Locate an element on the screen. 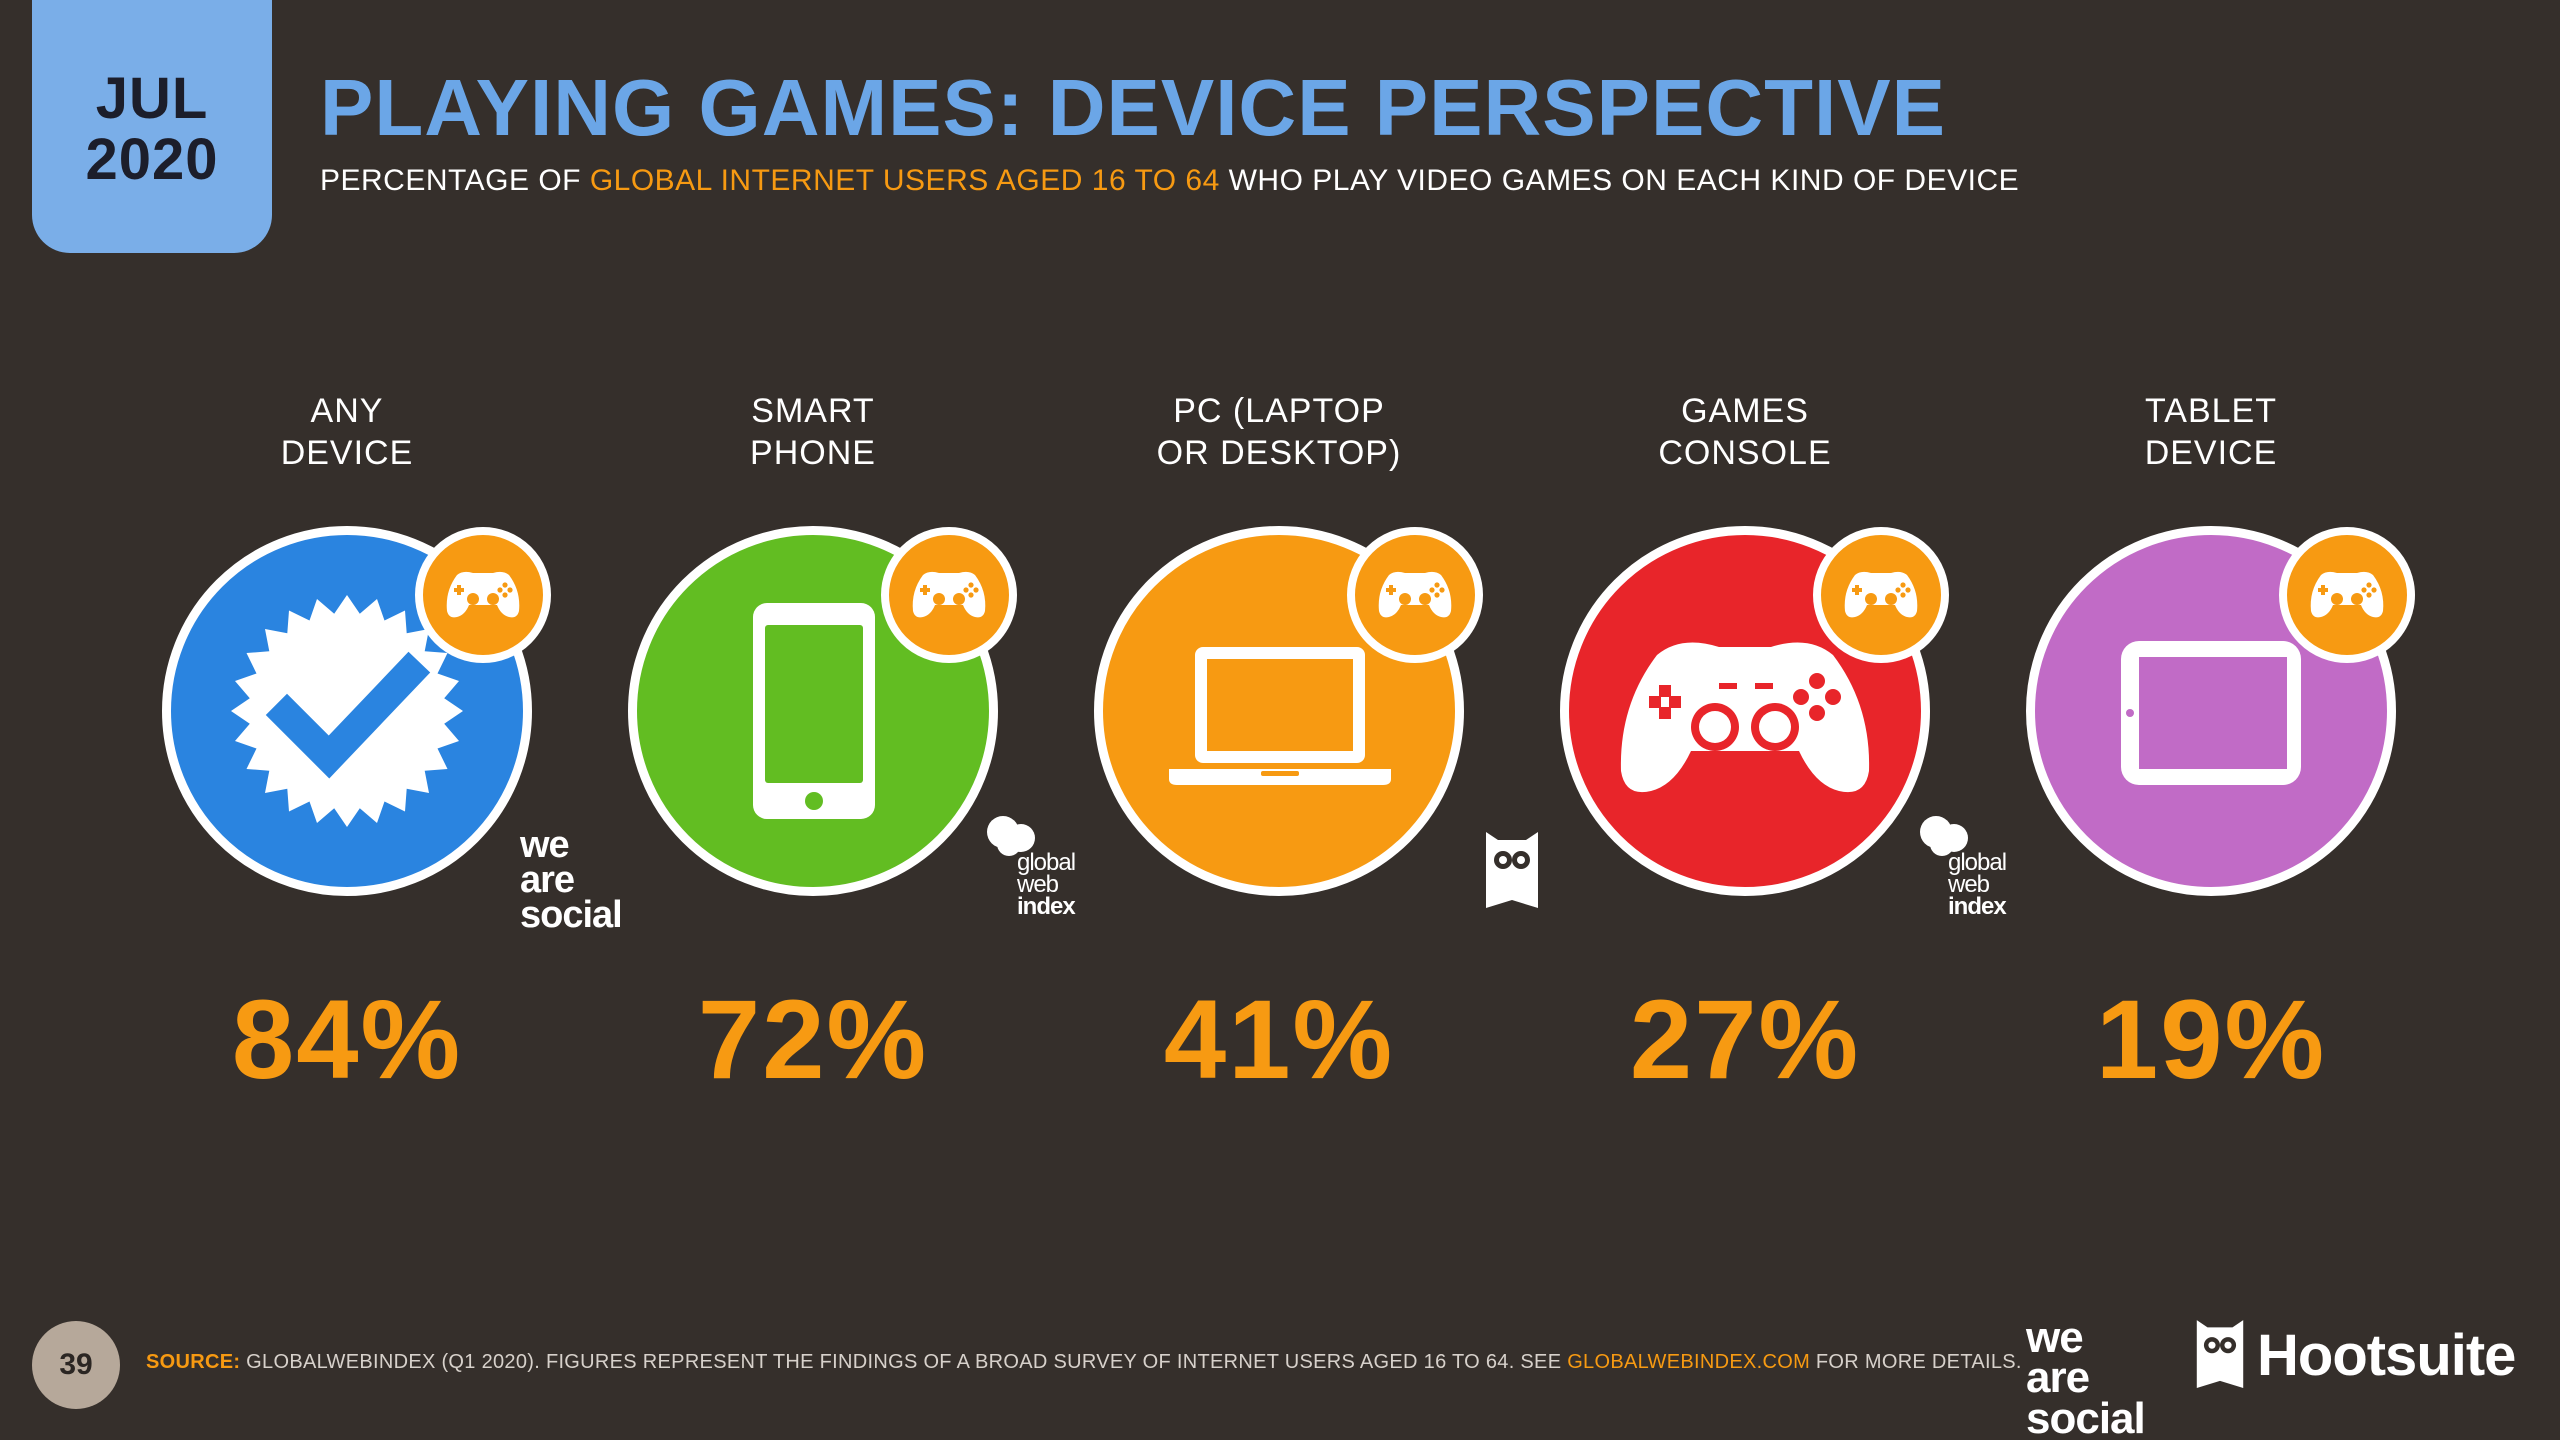 This screenshot has height=1440, width=2560. date-month: JUL is located at coordinates (152, 98).